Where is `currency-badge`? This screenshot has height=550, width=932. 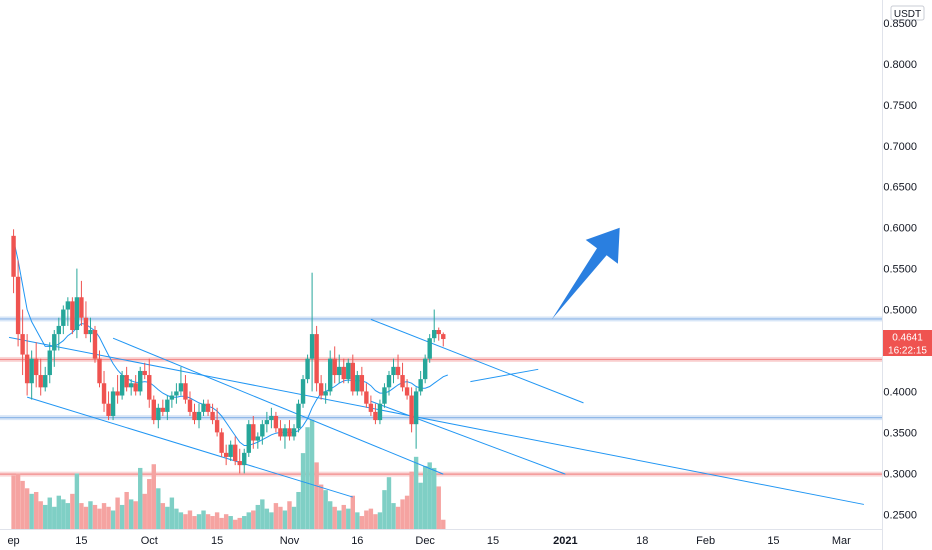 currency-badge is located at coordinates (907, 13).